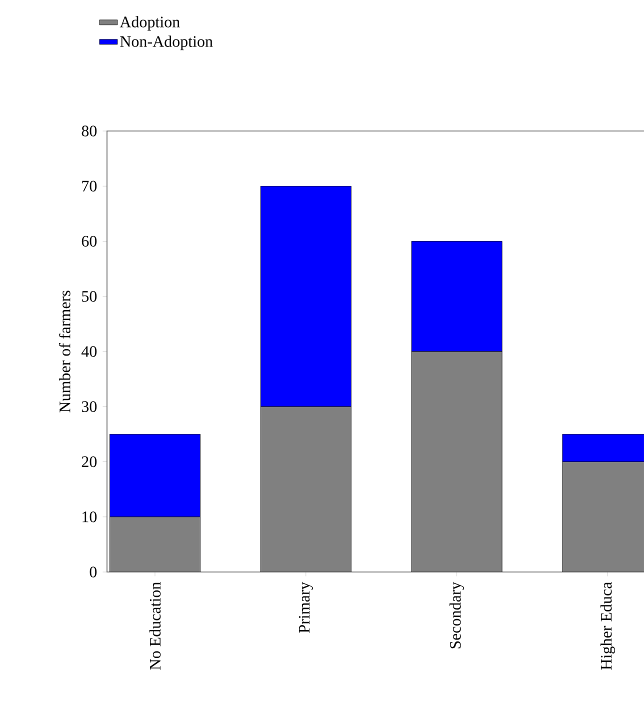 The width and height of the screenshot is (644, 713). Describe the element at coordinates (89, 406) in the screenshot. I see `y-tick-label: 30` at that location.